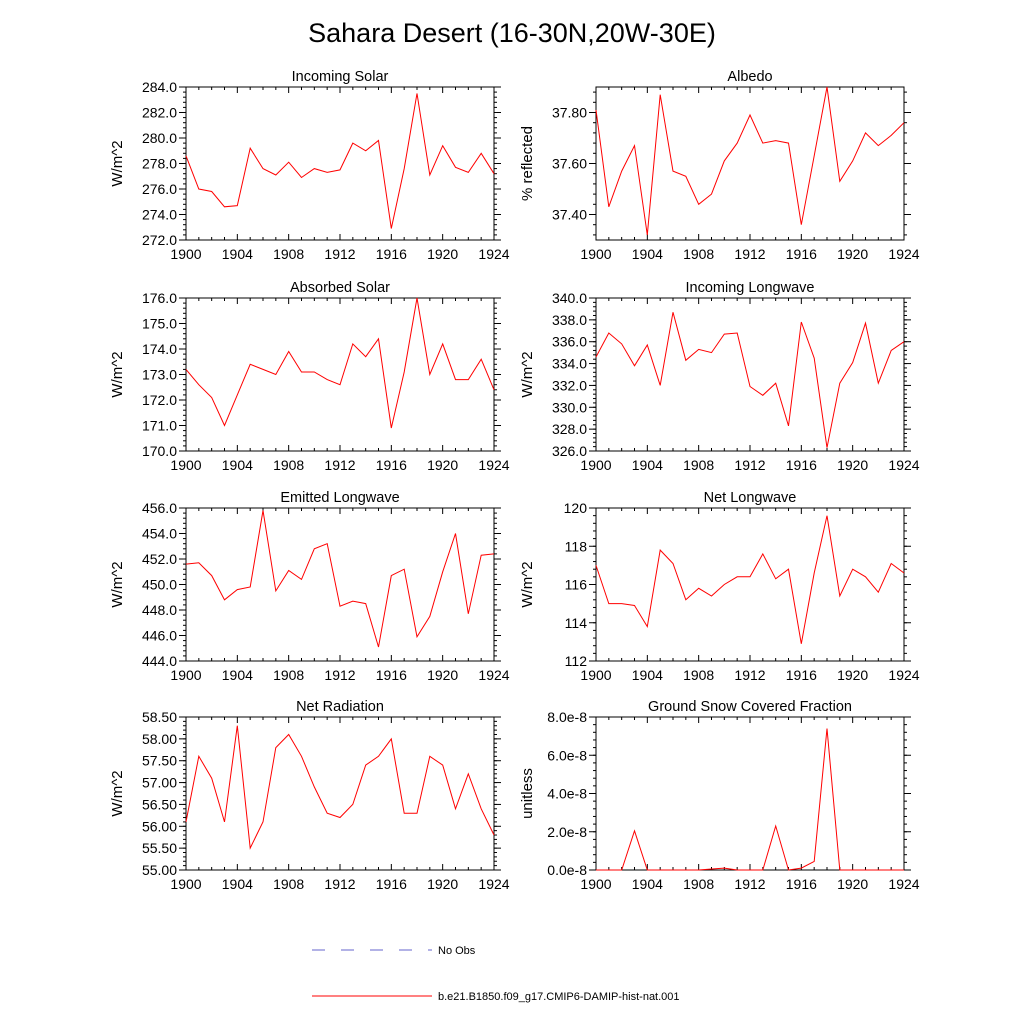 The image size is (1024, 1024). Describe the element at coordinates (567, 870) in the screenshot. I see `y-tick-label: 0.0e-8` at that location.